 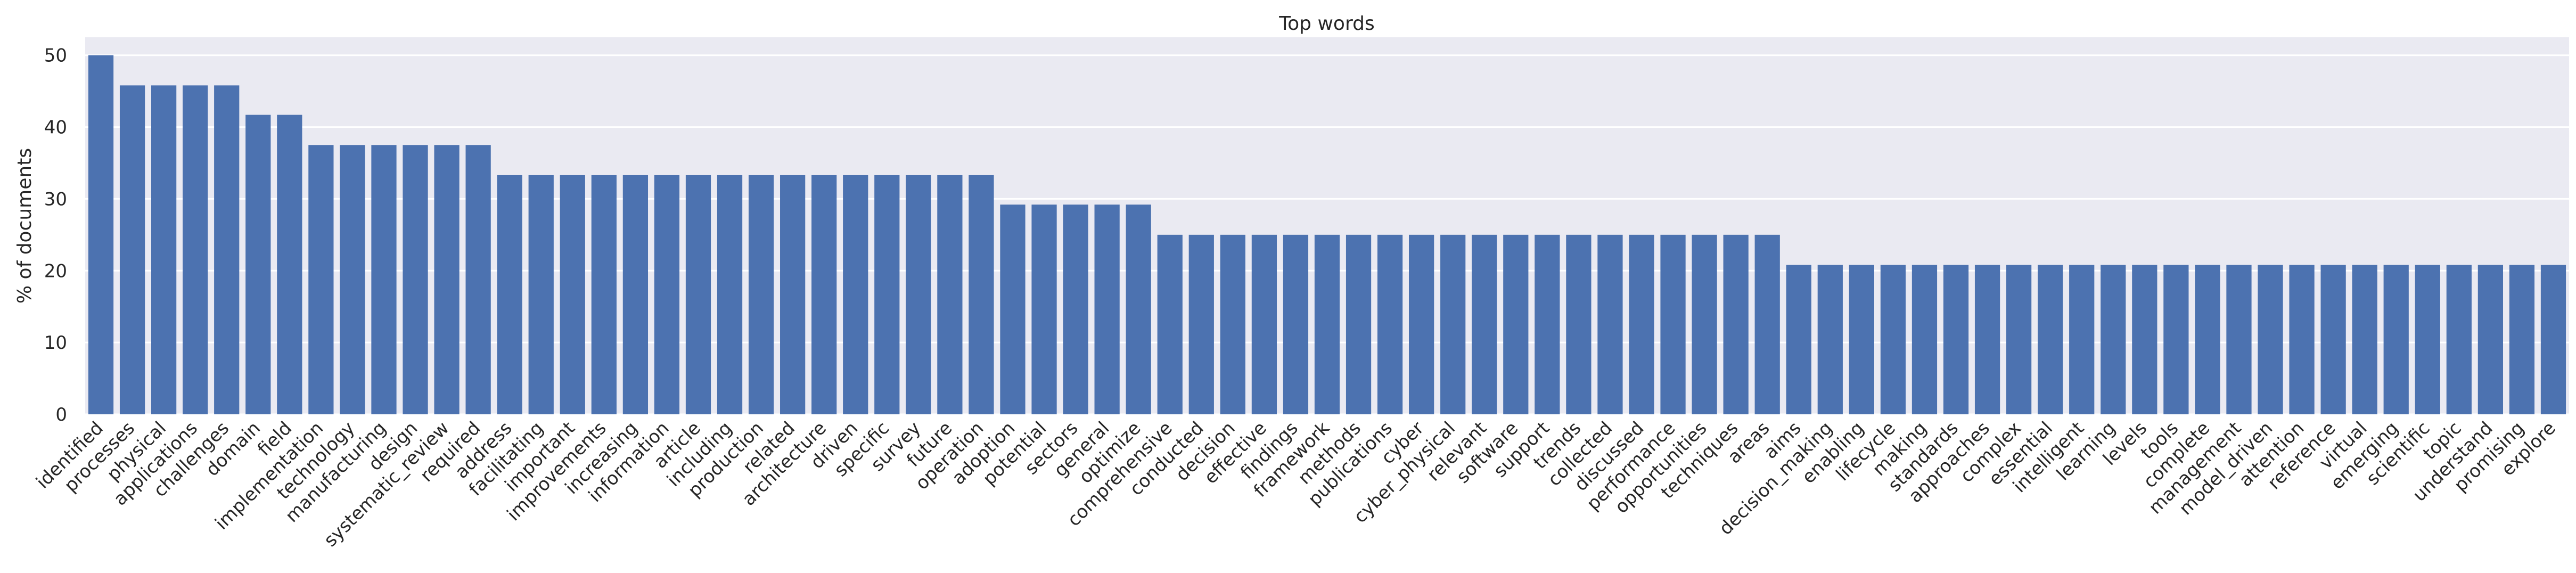 I want to click on bar-including, so click(x=730, y=295).